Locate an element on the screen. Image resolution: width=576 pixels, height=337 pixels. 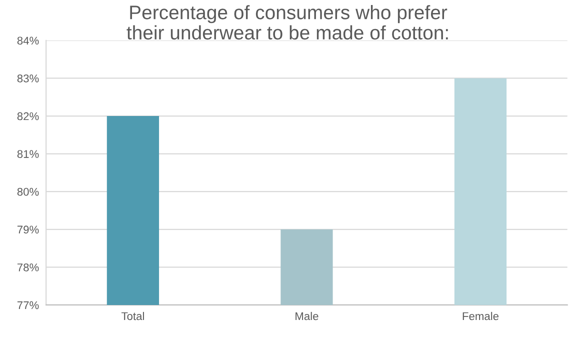
x-tick-label: Male is located at coordinates (307, 316).